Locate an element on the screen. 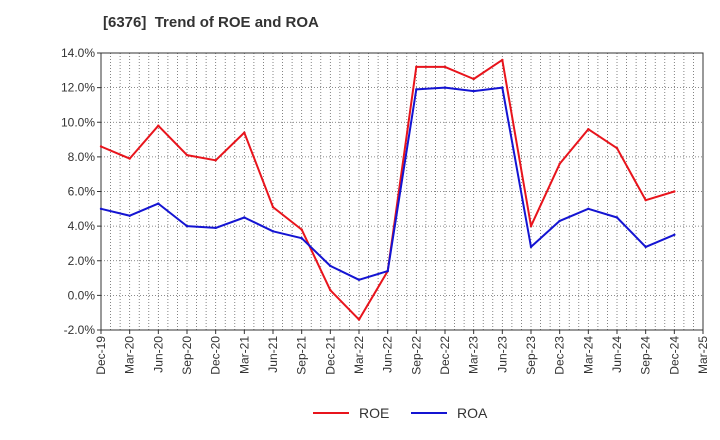  x-tick-label: Dec-23 is located at coordinates (560, 355).